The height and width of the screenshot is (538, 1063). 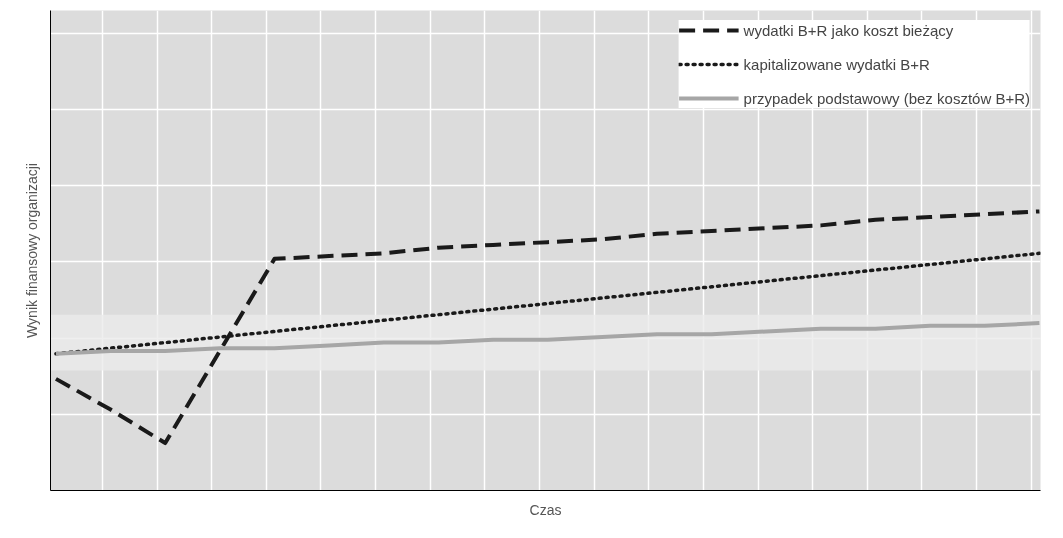 What do you see at coordinates (31, 250) in the screenshot?
I see `y-axis-title: Wynik finansowy organizacji` at bounding box center [31, 250].